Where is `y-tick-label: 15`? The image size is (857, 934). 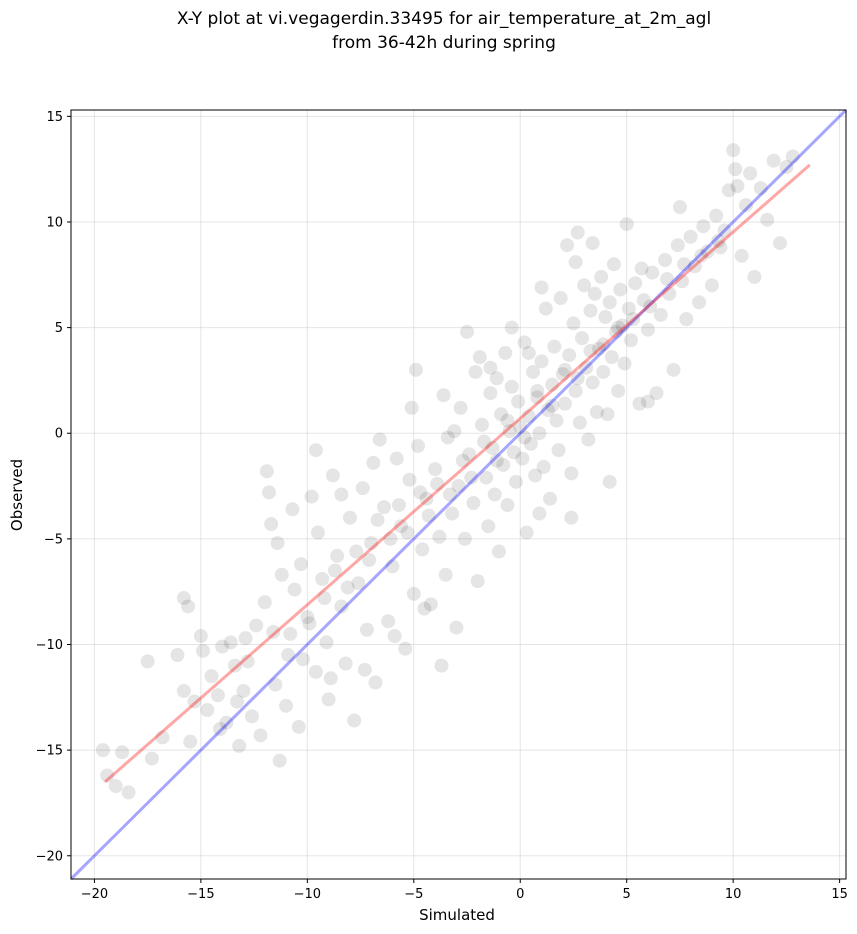 y-tick-label: 15 is located at coordinates (54, 117).